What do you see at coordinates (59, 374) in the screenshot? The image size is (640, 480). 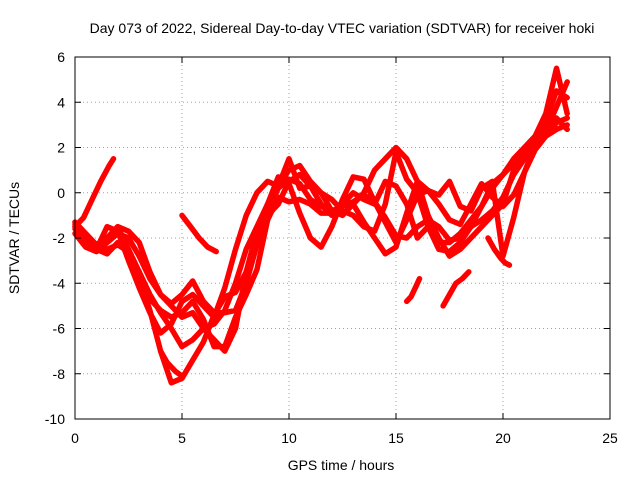 I see `y-tick-label: -8` at bounding box center [59, 374].